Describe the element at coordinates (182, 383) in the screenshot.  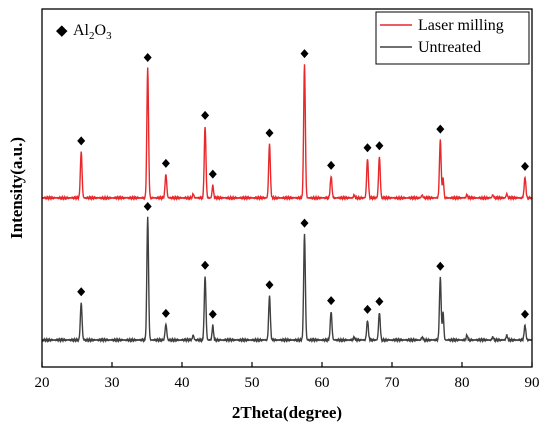
I see `x-tick-label: 40` at that location.